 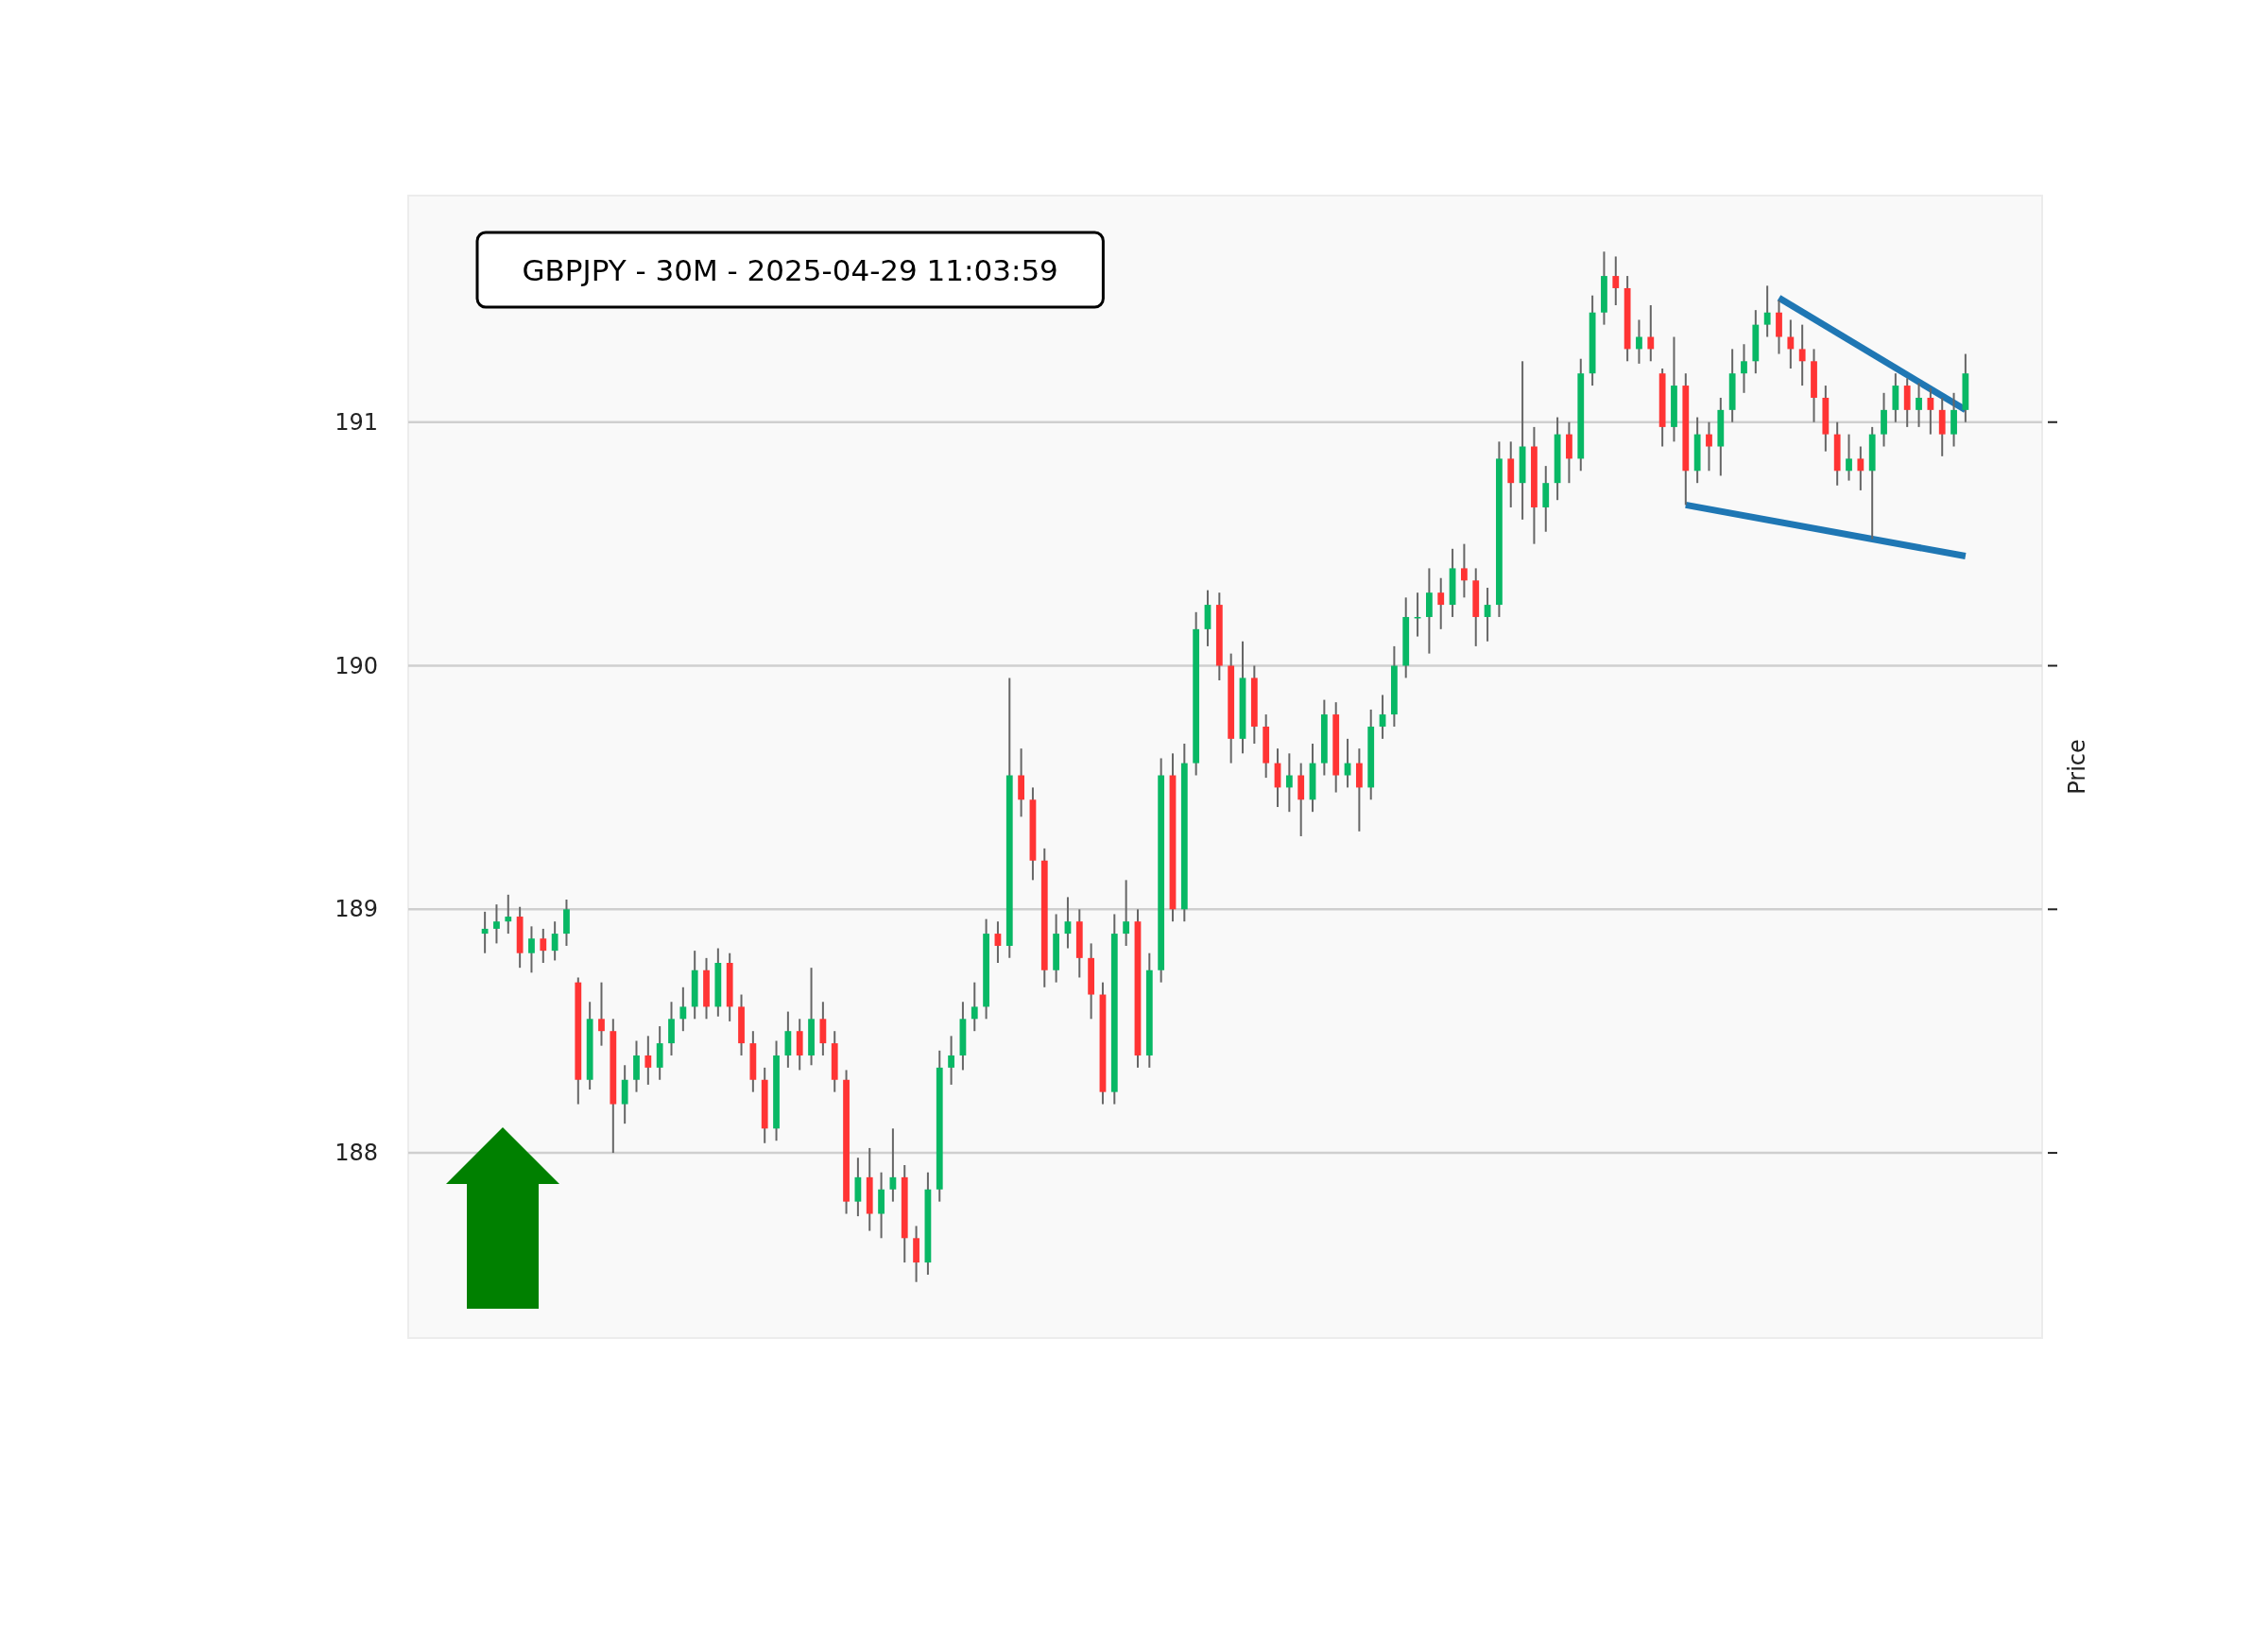 What do you see at coordinates (2077, 767) in the screenshot?
I see `y-axis-title: Price` at bounding box center [2077, 767].